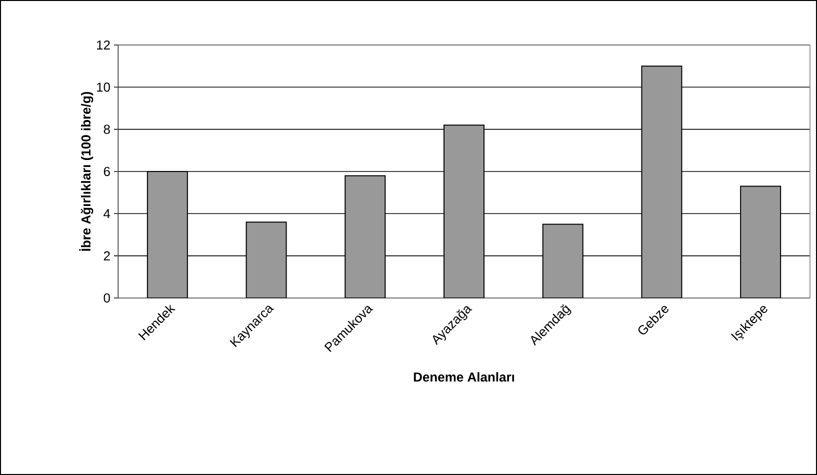 This screenshot has width=817, height=475. What do you see at coordinates (107, 213) in the screenshot?
I see `y-tick-label: 4` at bounding box center [107, 213].